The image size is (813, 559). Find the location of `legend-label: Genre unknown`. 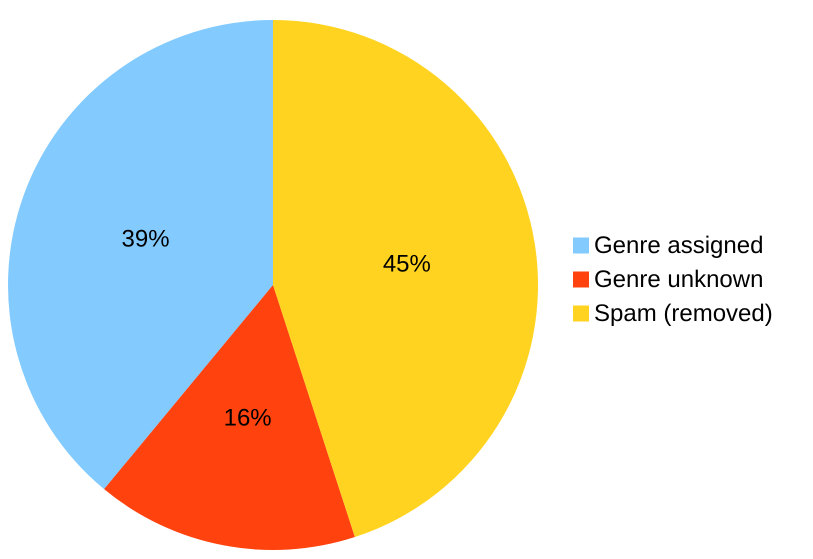

legend-label: Genre unknown is located at coordinates (679, 279).